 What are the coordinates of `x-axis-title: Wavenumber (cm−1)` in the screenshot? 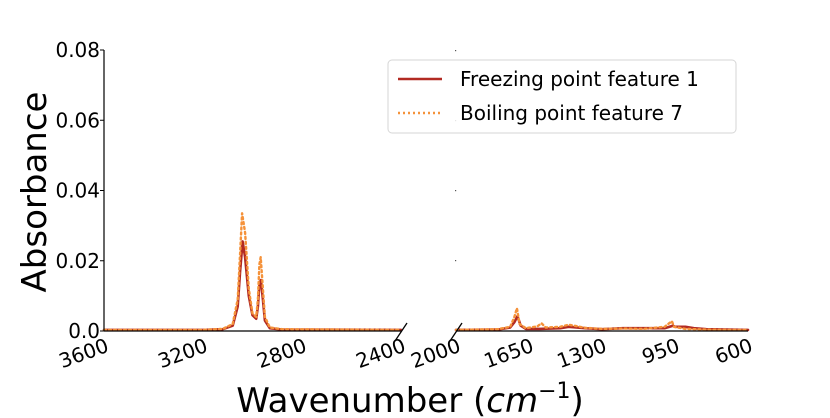 It's located at (410, 398).